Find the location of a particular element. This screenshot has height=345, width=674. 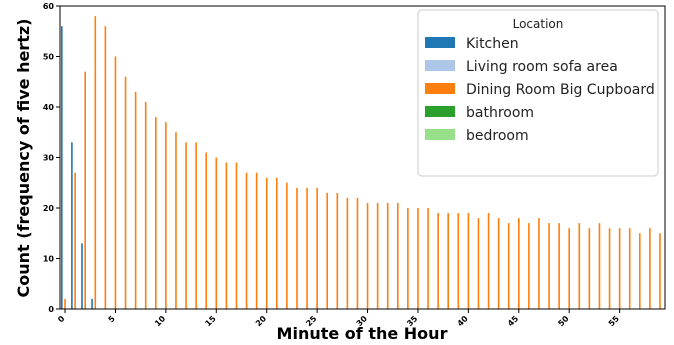

legend-label-living-room-sofa-area: Living room sofa area is located at coordinates (542, 67).